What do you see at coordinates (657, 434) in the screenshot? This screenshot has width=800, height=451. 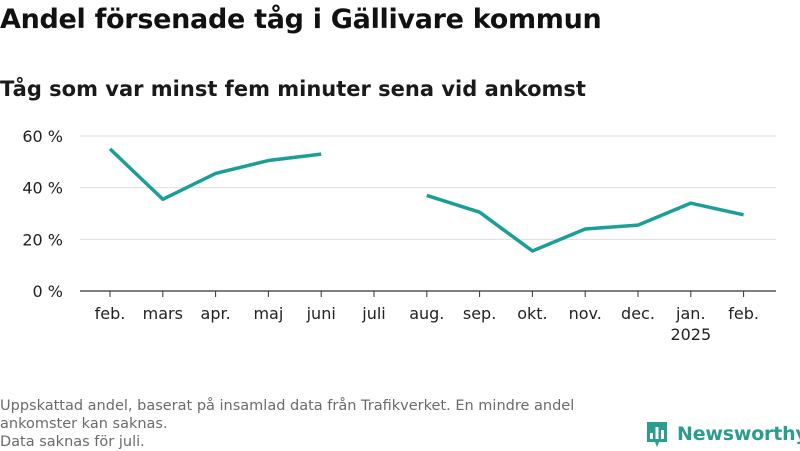 I see `bar-chart-logo-icon` at bounding box center [657, 434].